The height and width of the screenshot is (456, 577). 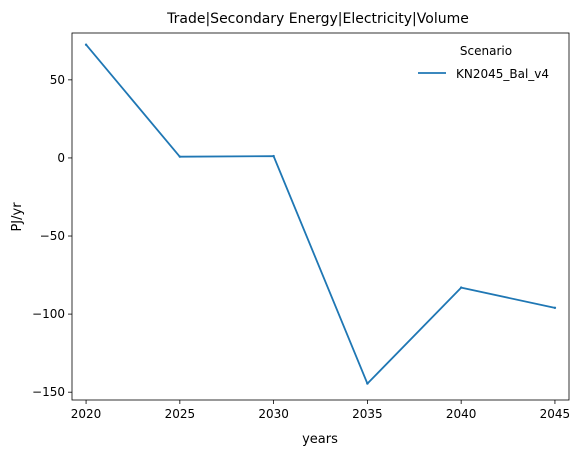 I want to click on y-tick-label: 0, so click(x=61, y=158).